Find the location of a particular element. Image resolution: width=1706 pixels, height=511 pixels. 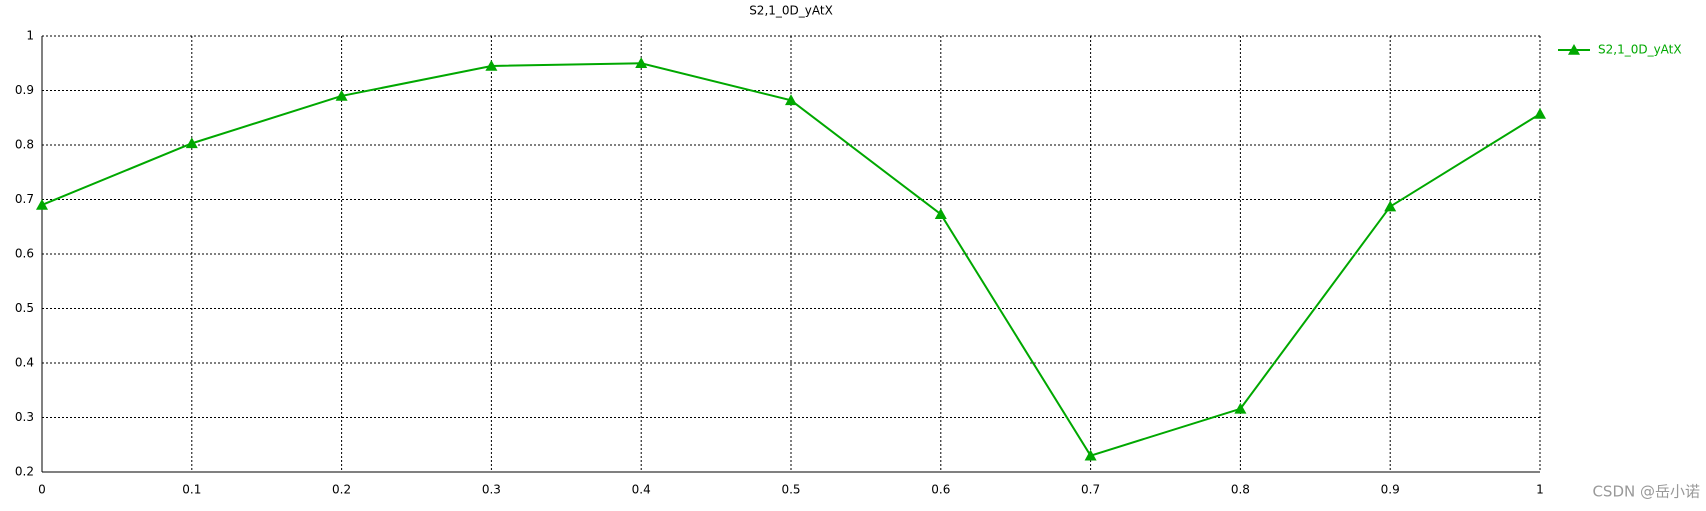

x-tick-label: 0.8 is located at coordinates (1240, 490).